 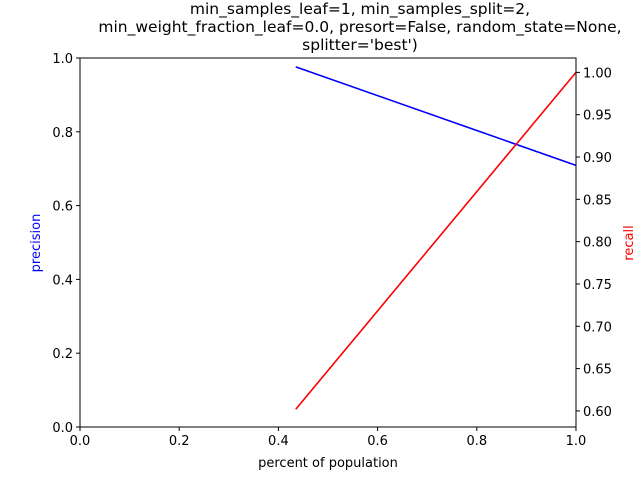 What do you see at coordinates (36, 243) in the screenshot?
I see `left-y-axis-label: precision` at bounding box center [36, 243].